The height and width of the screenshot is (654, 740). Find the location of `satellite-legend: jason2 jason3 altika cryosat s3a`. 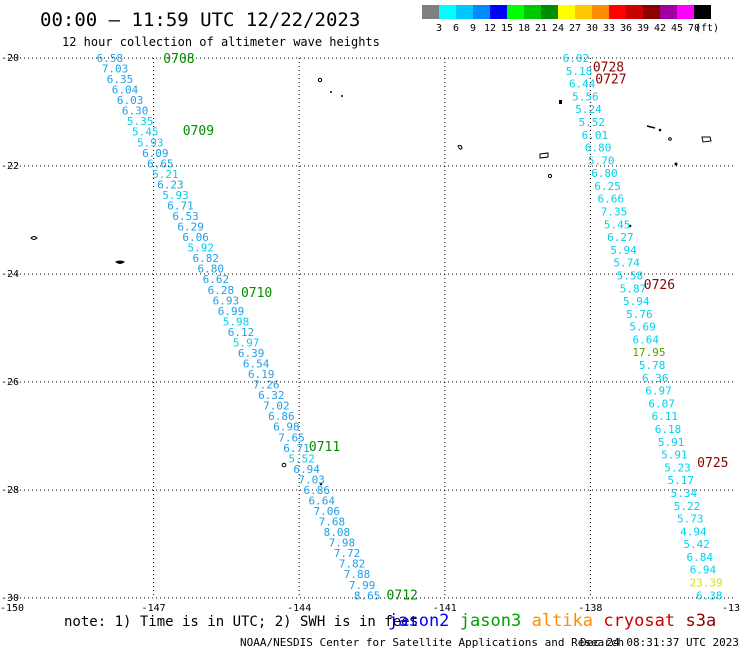

satellite-legend: jason2 jason3 altika cryosat s3a is located at coordinates (552, 621).